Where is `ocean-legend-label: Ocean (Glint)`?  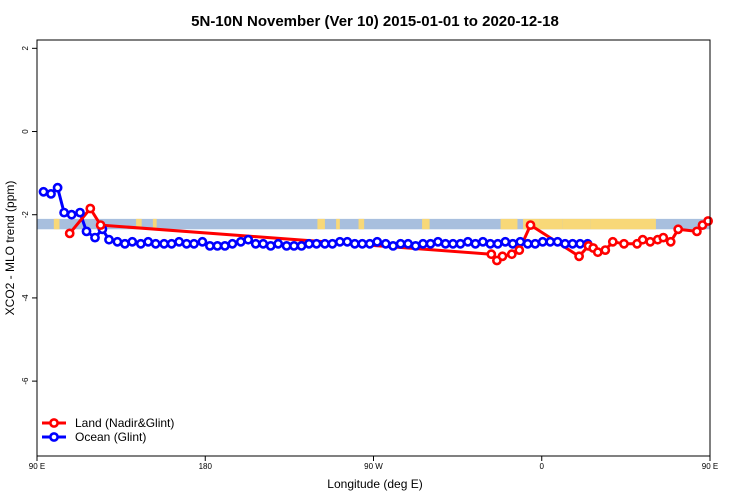
ocean-legend-label: Ocean (Glint) is located at coordinates (110, 437).